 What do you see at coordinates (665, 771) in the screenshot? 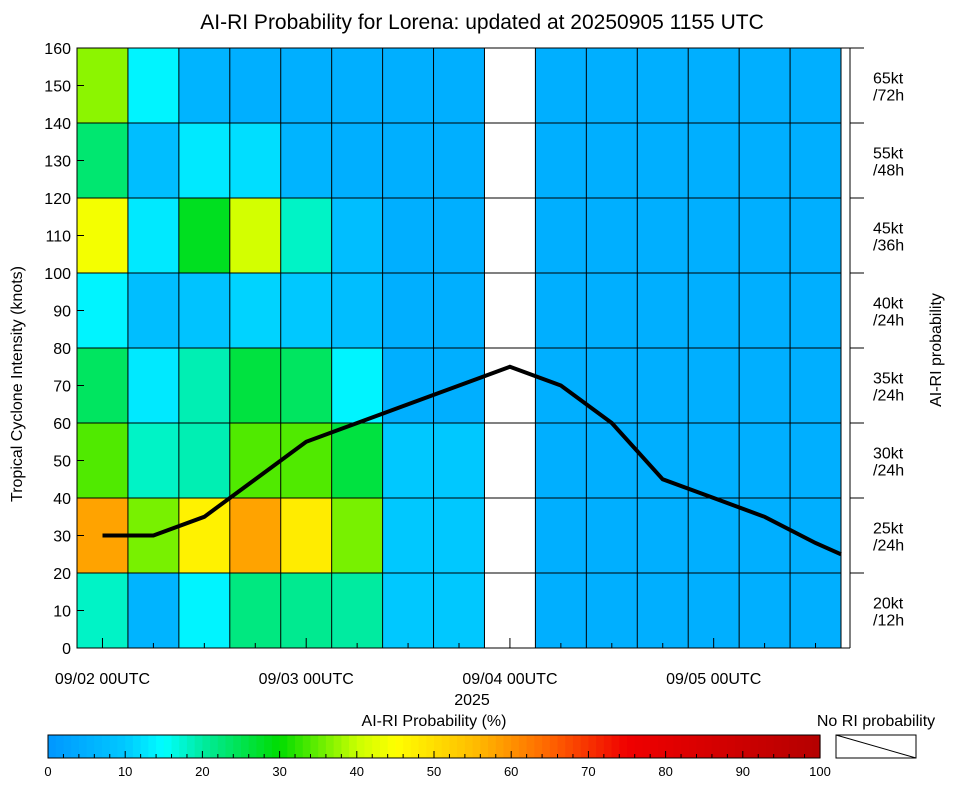
I see `colorbar-tick-label: 80` at bounding box center [665, 771].